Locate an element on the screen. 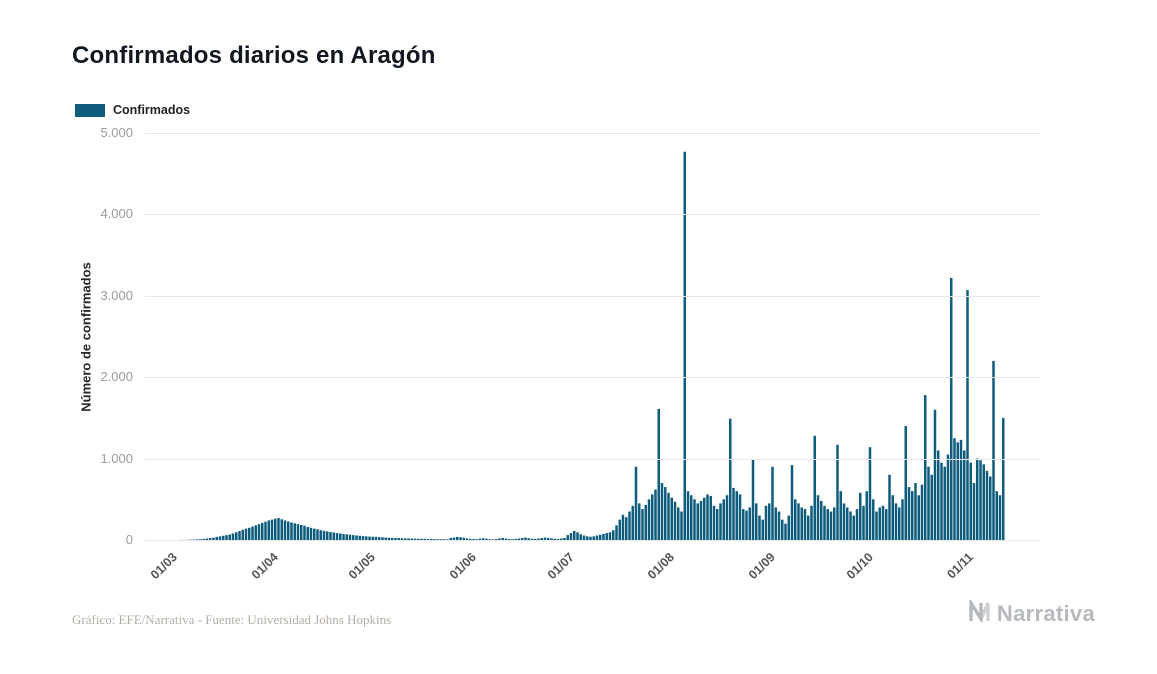 This screenshot has width=1157, height=674. y-axis-tick-label: 3.000 is located at coordinates (116, 295).